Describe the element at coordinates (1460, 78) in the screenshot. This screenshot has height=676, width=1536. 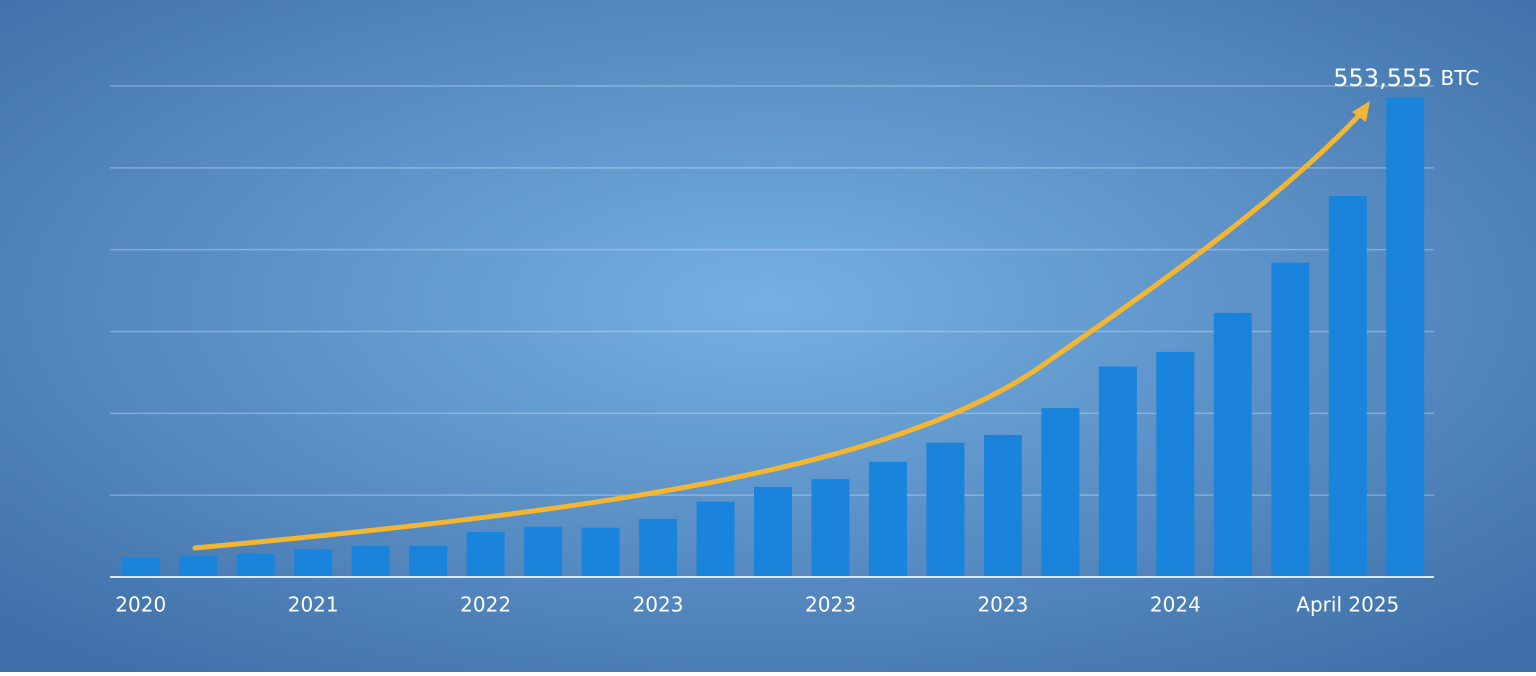
I see `value-label-unit: BTC` at that location.